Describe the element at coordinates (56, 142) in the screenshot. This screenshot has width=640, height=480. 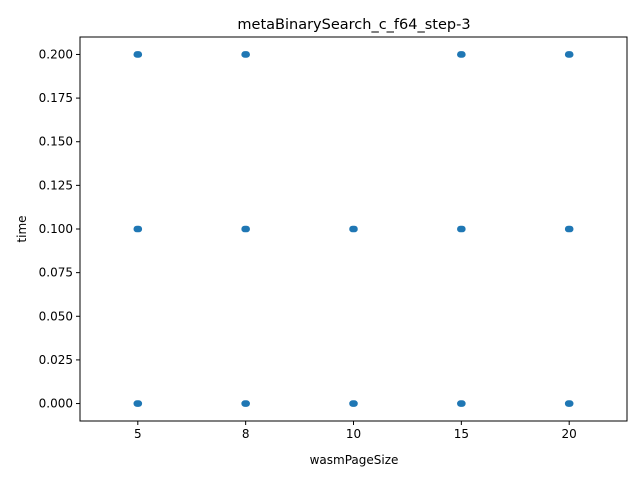
I see `y-tick-label: 0.150` at that location.